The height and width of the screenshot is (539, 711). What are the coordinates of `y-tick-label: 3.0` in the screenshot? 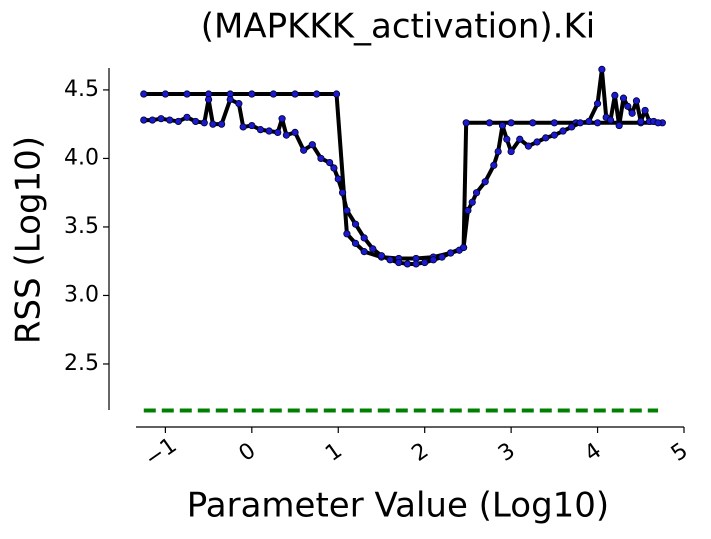 It's located at (81, 294).